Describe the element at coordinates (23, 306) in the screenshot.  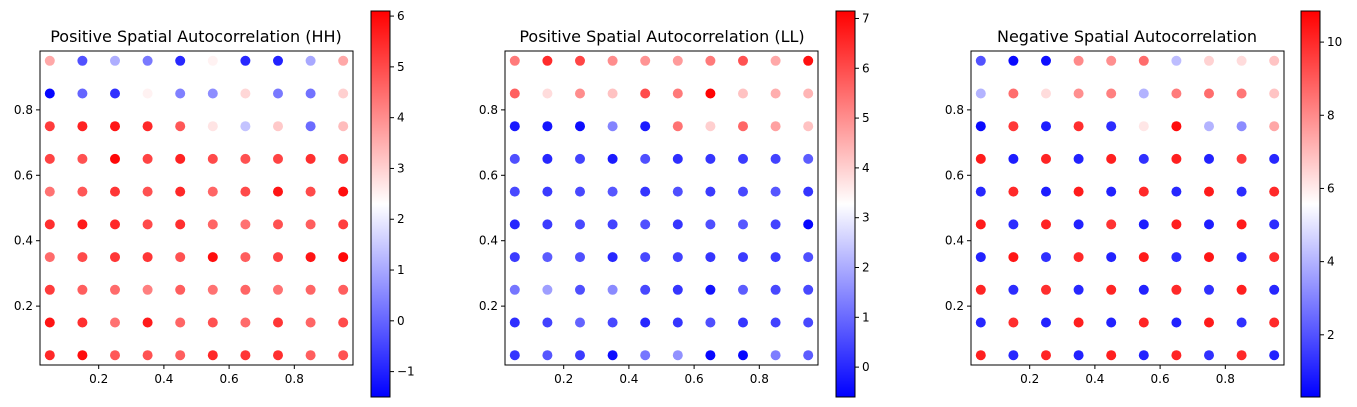
I see `y-tick-label: 0.2` at that location.